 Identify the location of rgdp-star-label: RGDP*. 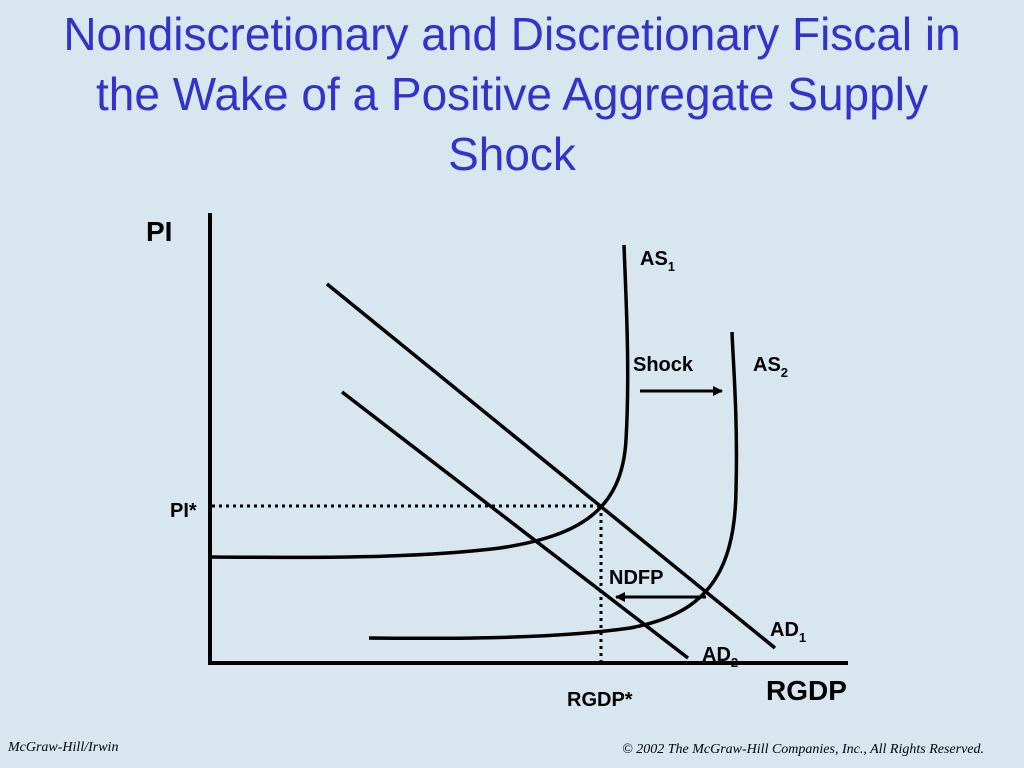
(600, 700).